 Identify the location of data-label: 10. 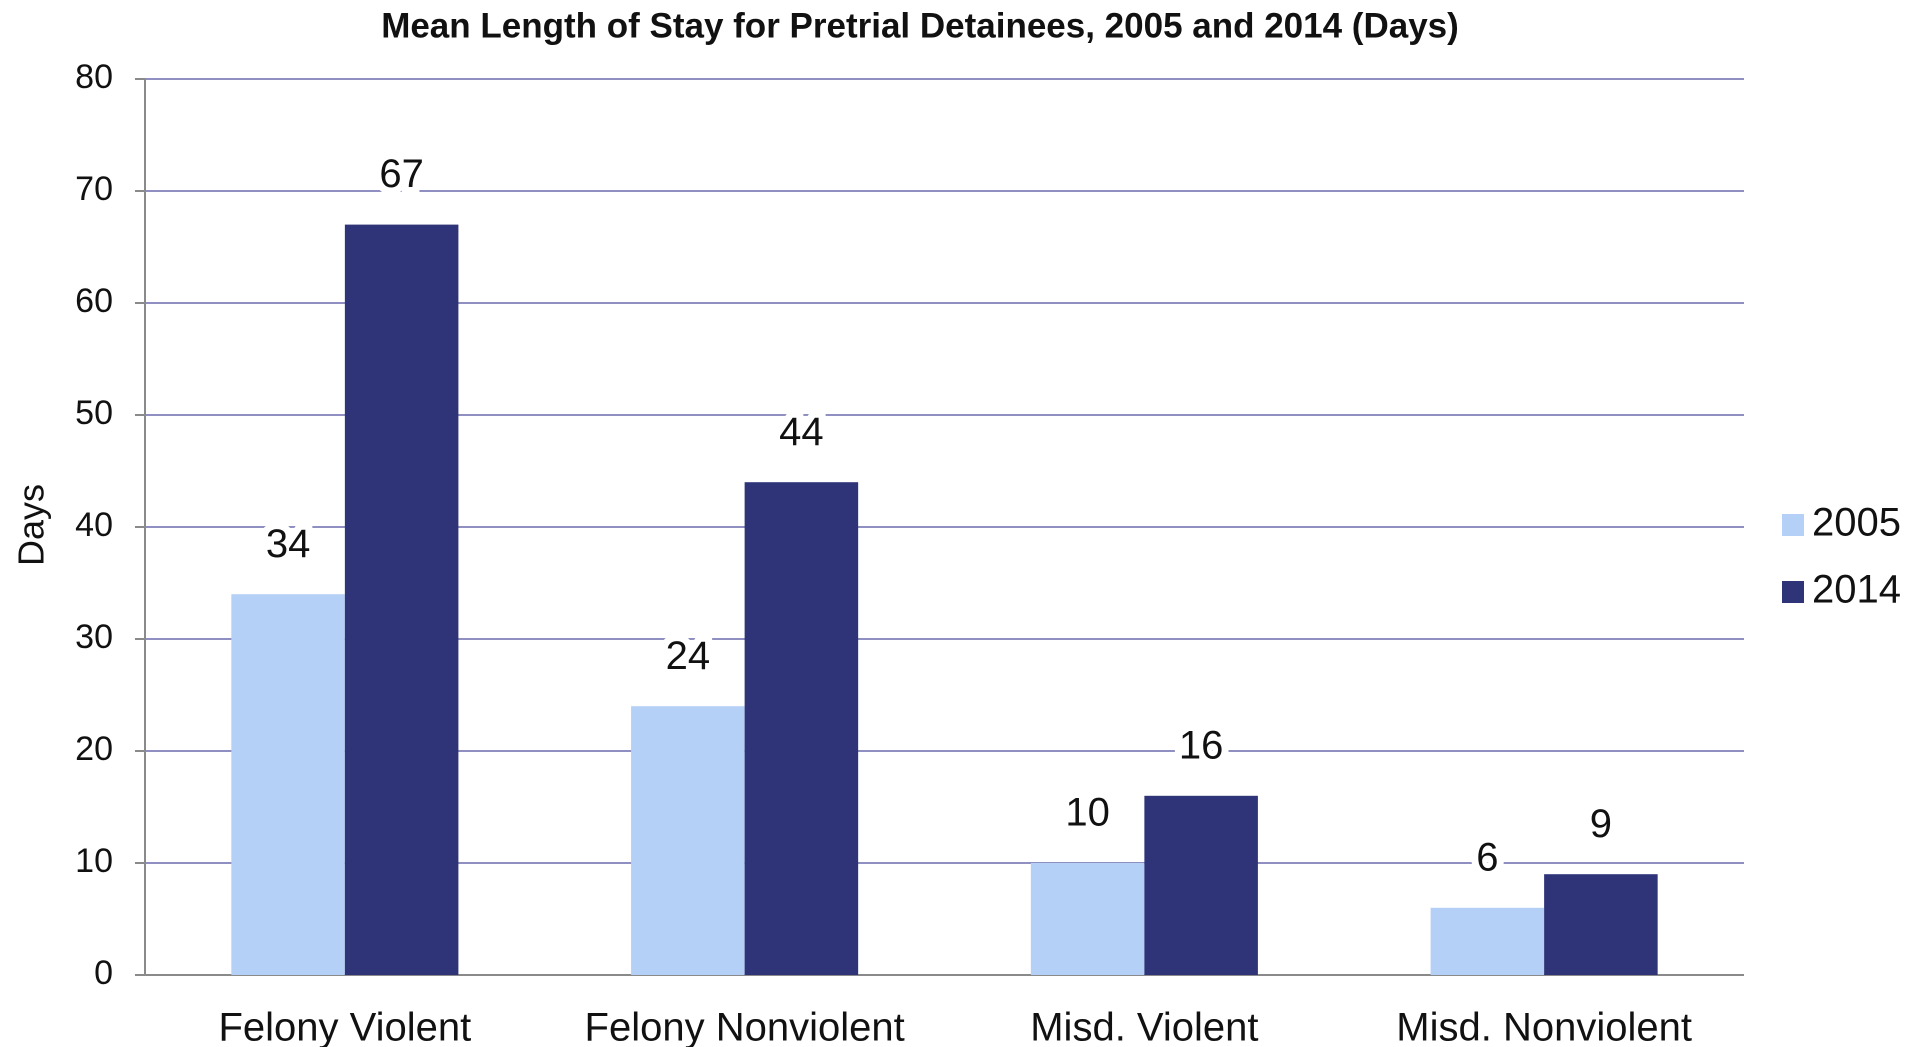
(1087, 813).